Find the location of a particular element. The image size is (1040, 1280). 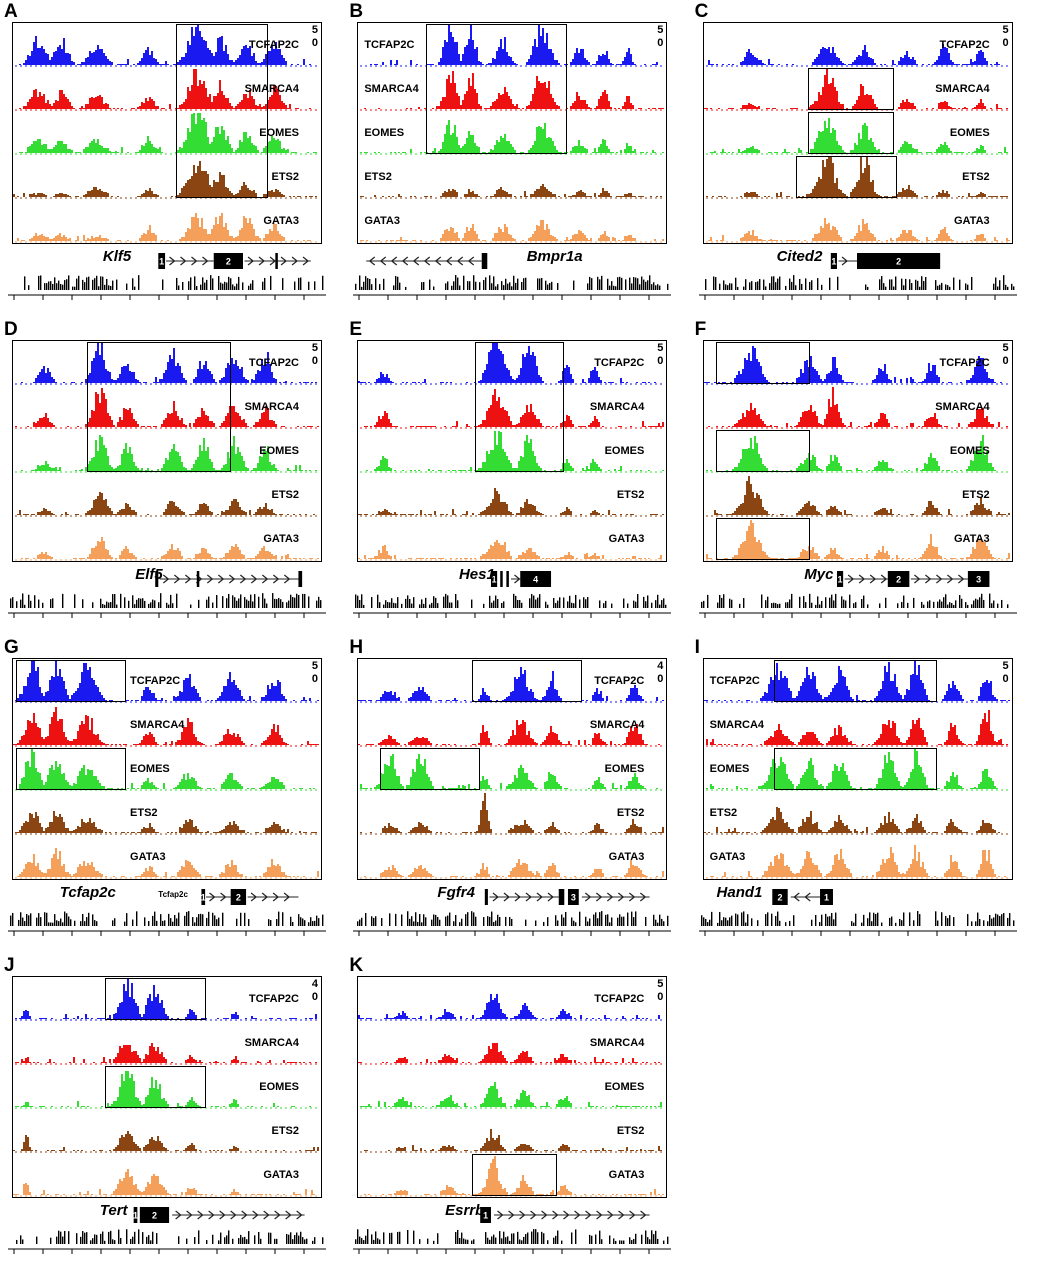

panel-letter: K is located at coordinates (356, 965).